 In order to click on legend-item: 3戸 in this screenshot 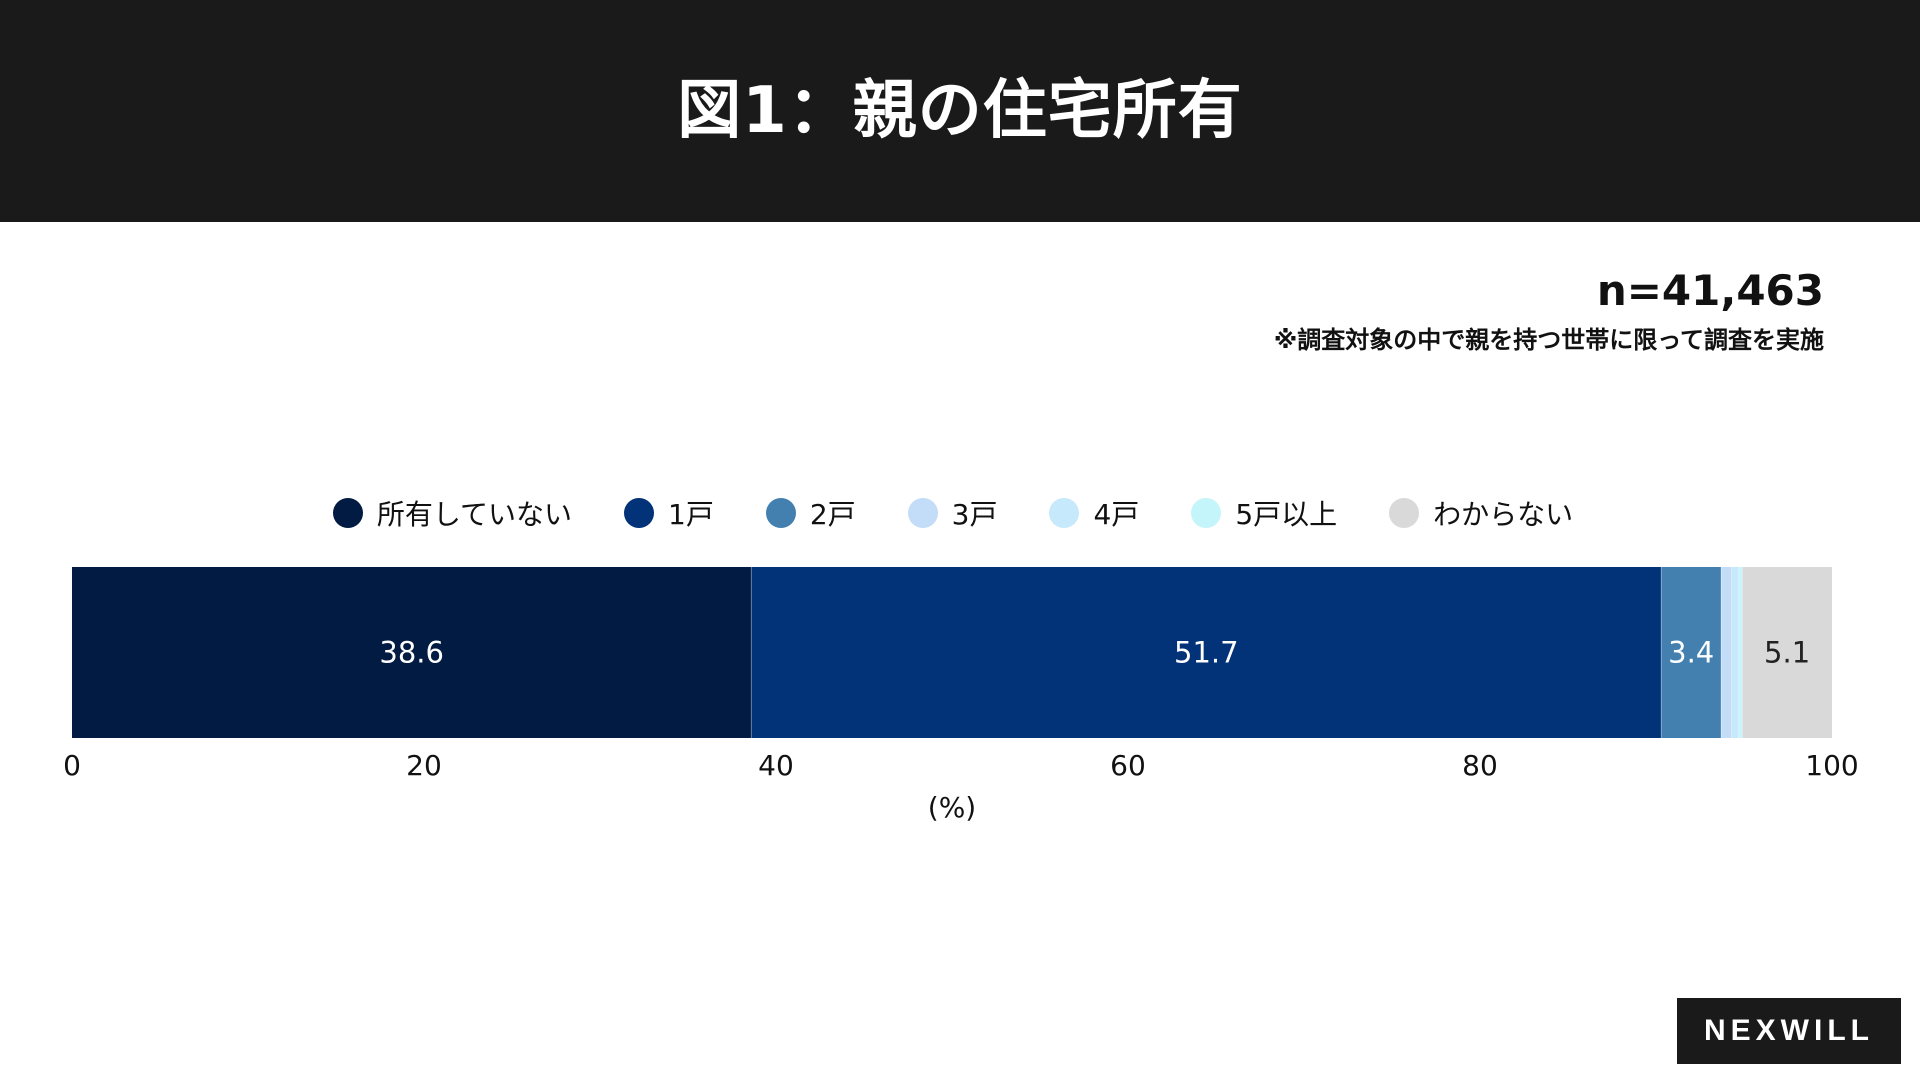, I will do `click(952, 513)`.